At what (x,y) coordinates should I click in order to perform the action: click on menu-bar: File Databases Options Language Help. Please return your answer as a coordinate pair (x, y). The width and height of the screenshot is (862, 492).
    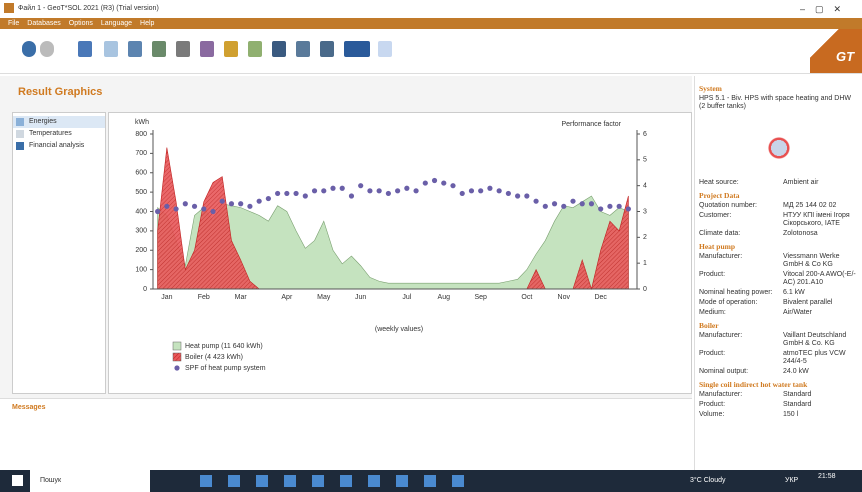
    Looking at the image, I should click on (431, 23).